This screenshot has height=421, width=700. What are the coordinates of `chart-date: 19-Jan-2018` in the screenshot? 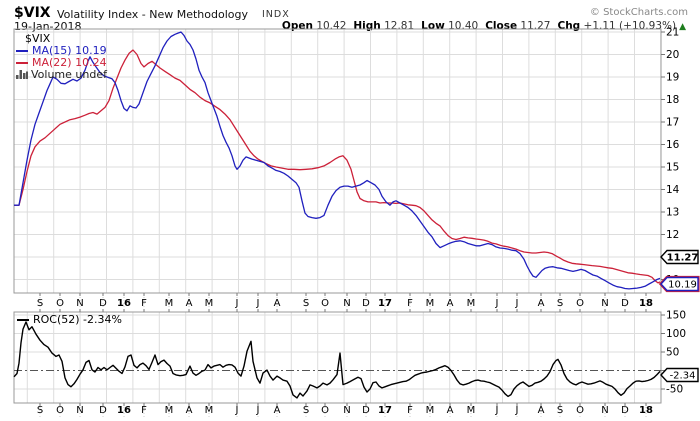 It's located at (48, 26).